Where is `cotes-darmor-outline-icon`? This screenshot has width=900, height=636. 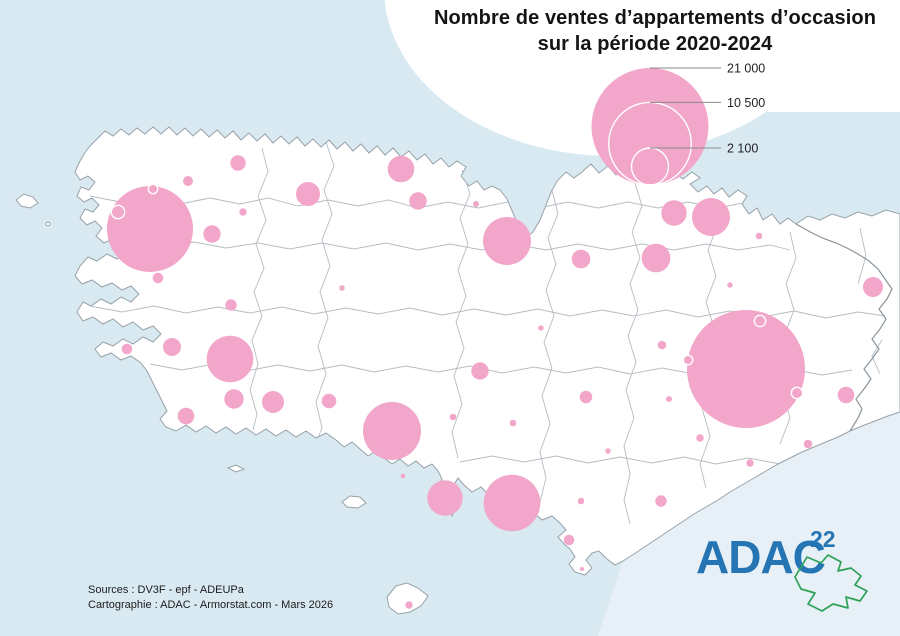
cotes-darmor-outline-icon is located at coordinates (831, 583).